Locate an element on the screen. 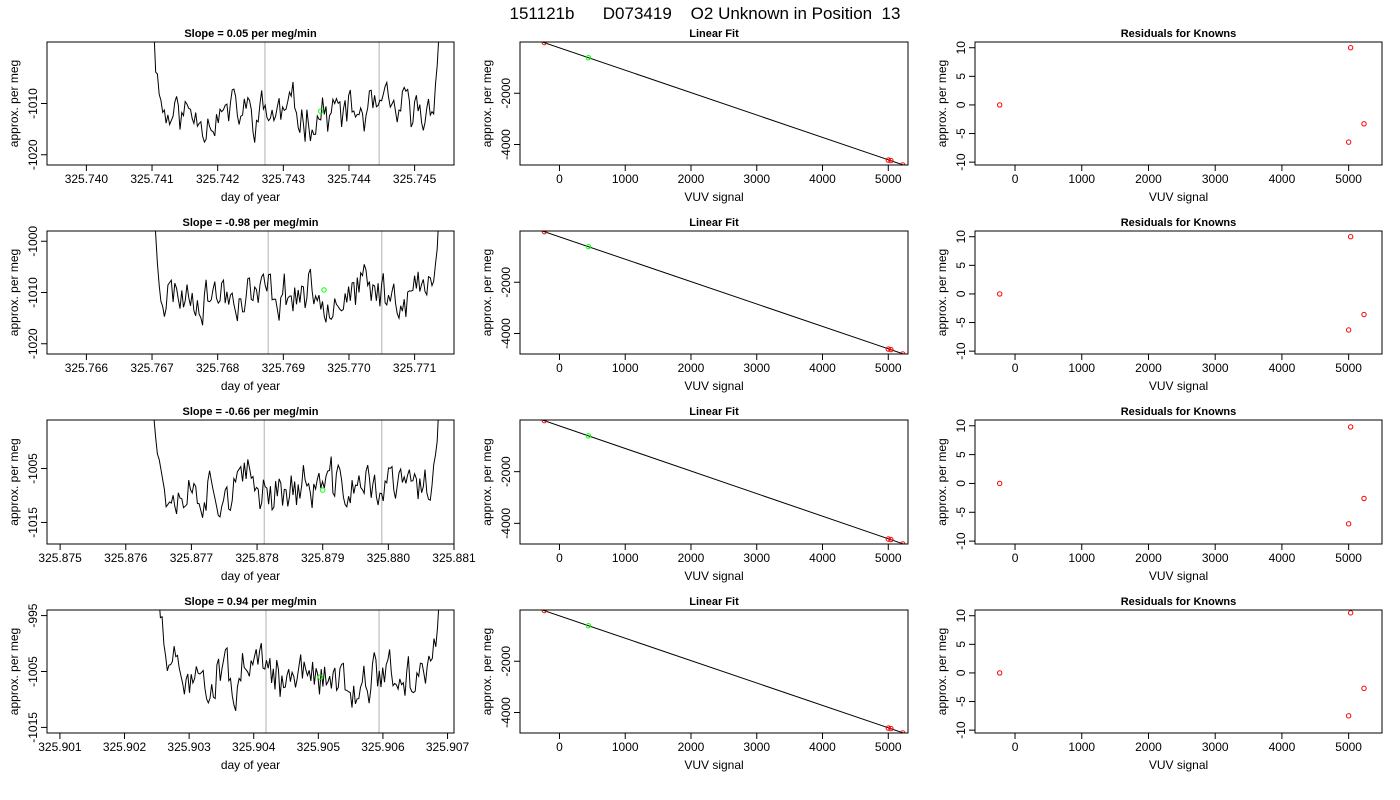 The image size is (1400, 800). x-tick-label: 325.770 is located at coordinates (349, 368).